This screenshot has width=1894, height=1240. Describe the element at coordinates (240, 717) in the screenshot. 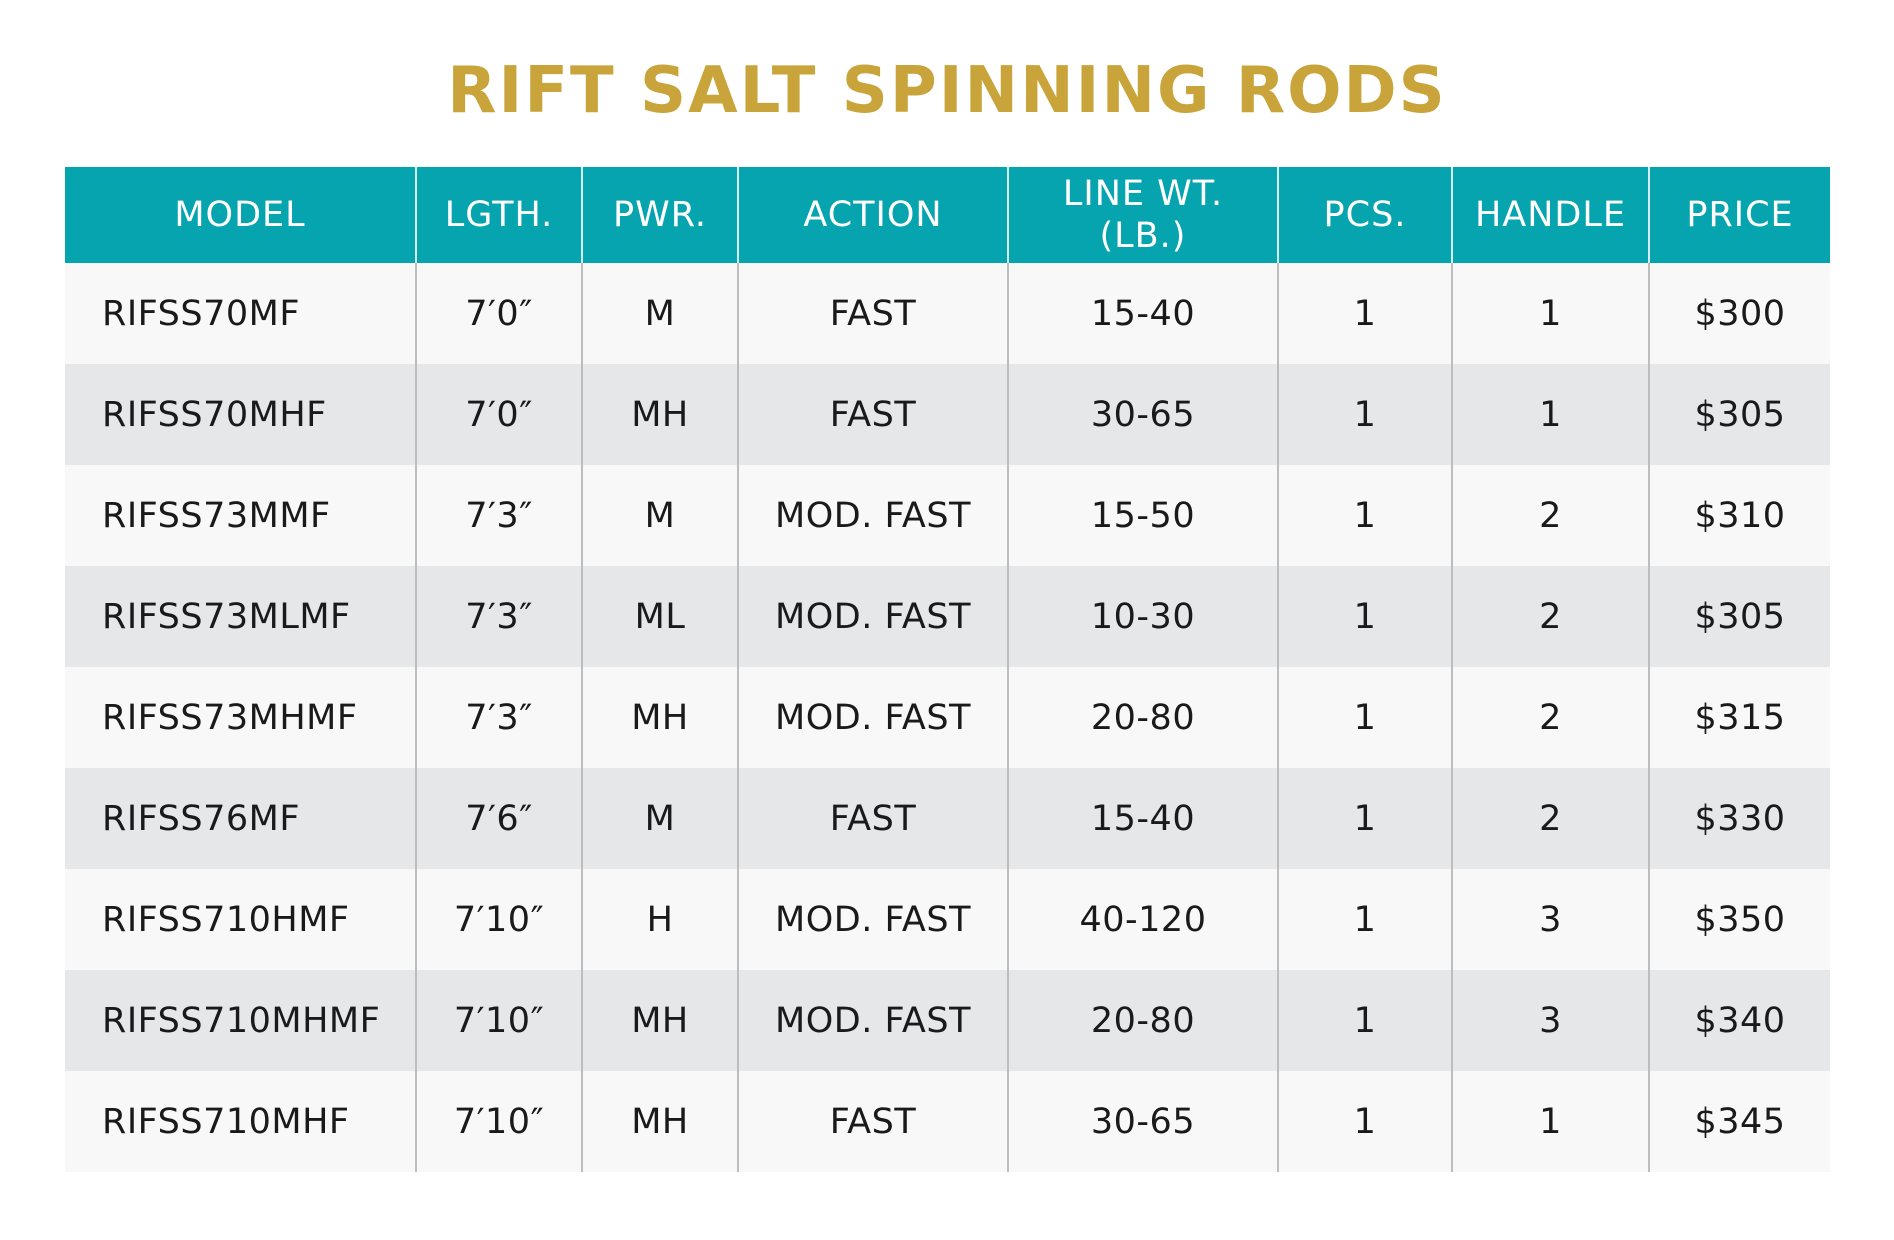

I see `table-cell: RIFSS73MHMF` at that location.